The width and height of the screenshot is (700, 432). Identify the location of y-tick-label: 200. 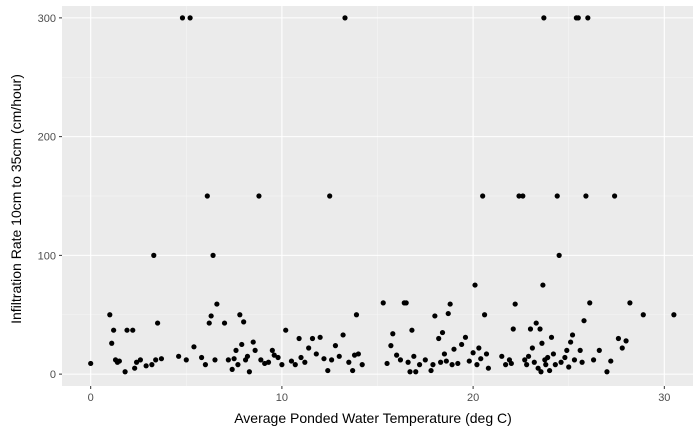
(47, 138).